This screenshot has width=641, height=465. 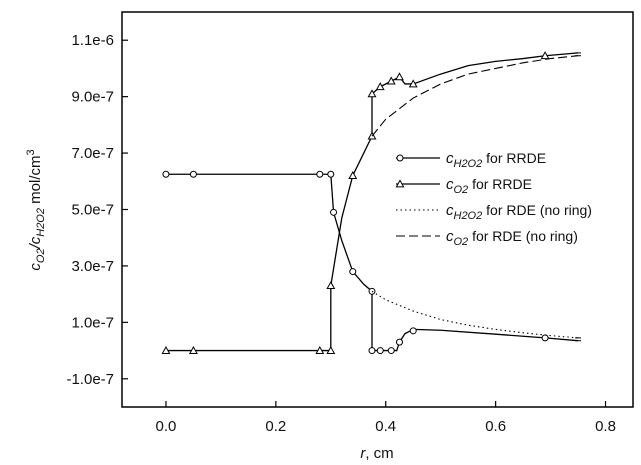 I want to click on legend-item: cH2O2 for RRDE, so click(x=471, y=160).